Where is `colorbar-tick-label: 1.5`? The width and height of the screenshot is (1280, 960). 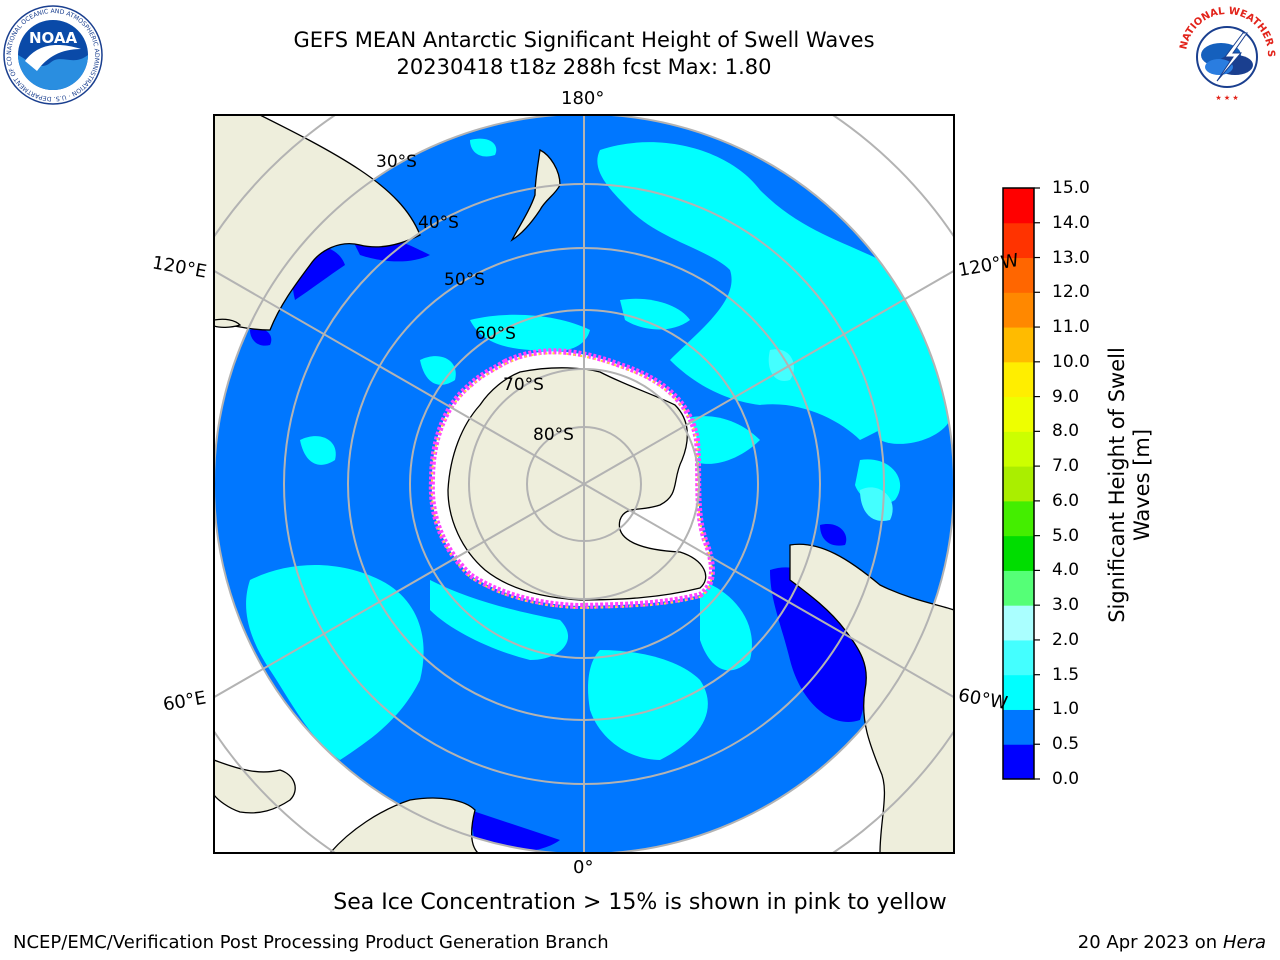
colorbar-tick-label: 1.5 is located at coordinates (1066, 674).